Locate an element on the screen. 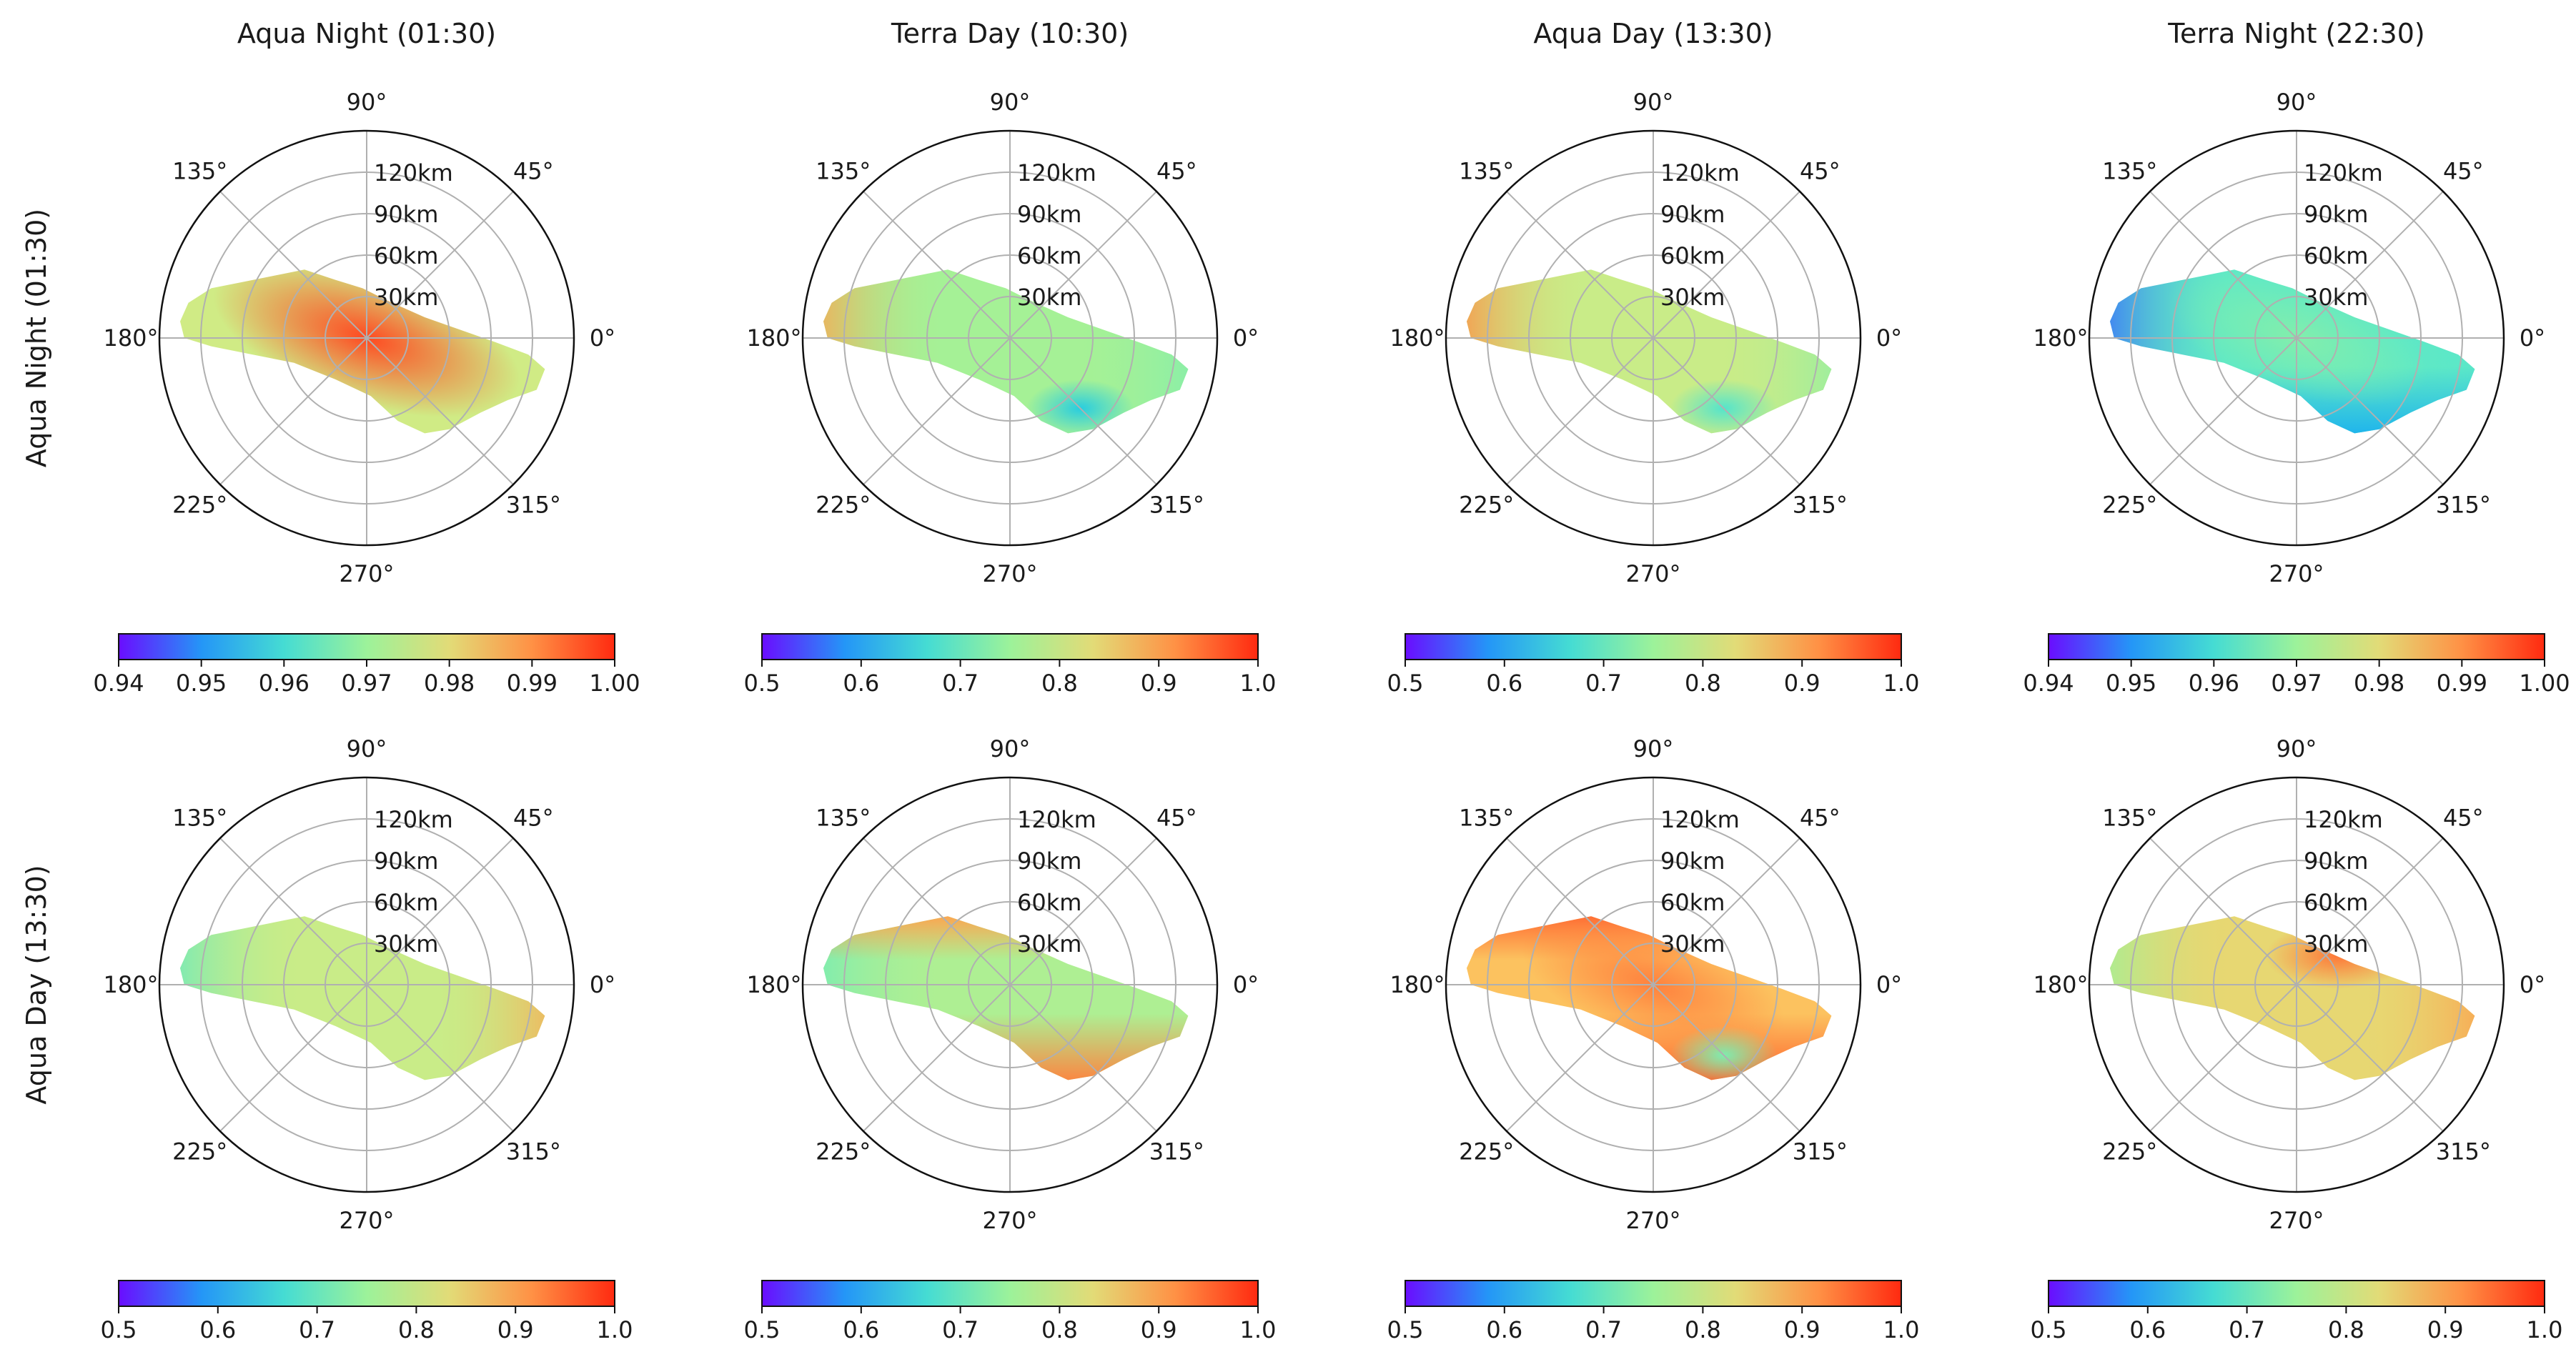 This screenshot has height=1362, width=2576. colorbar-3: 0.94 0.95 0.96 0.97 0.98 0.99 1.00 is located at coordinates (2296, 665).